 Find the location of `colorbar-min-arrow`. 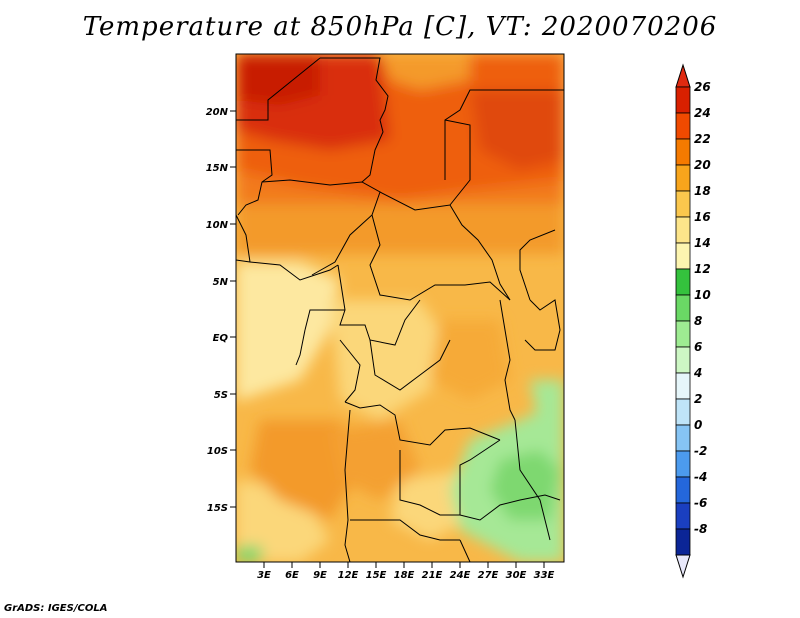

colorbar-min-arrow is located at coordinates (683, 566).